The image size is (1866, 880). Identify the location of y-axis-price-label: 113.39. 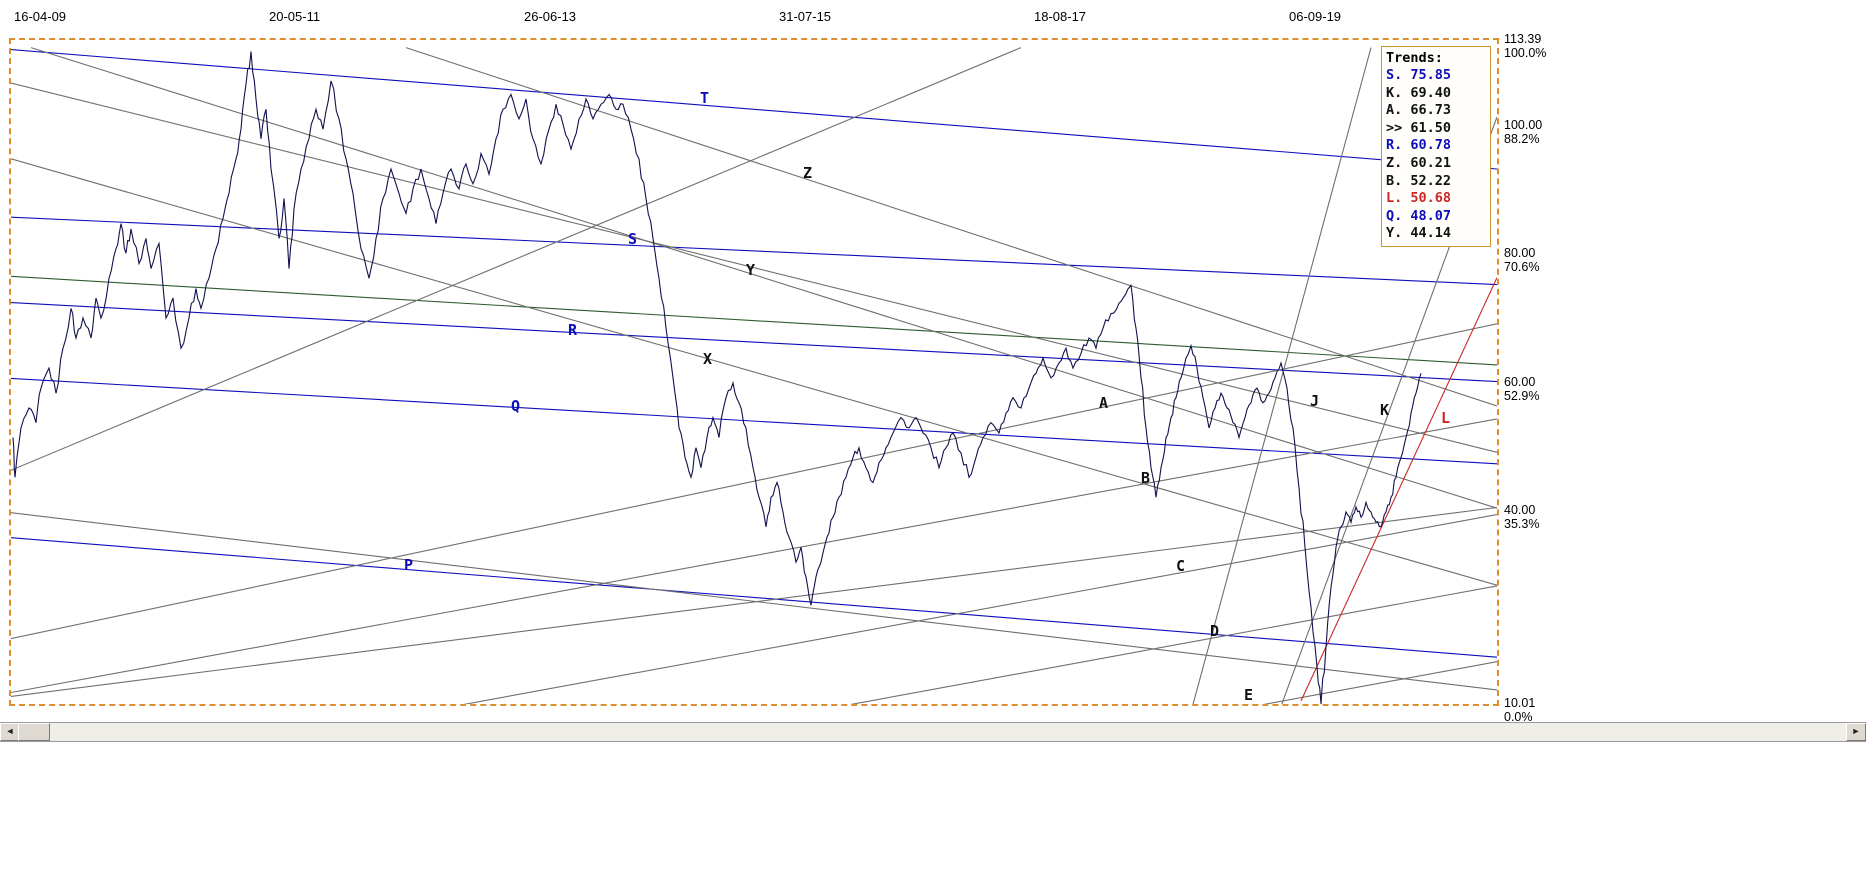
(1523, 39).